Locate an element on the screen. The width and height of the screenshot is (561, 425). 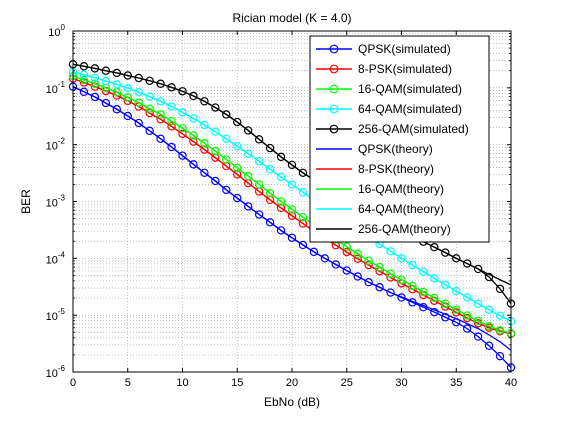
legend-label: QPSK(theory) is located at coordinates (395, 149).